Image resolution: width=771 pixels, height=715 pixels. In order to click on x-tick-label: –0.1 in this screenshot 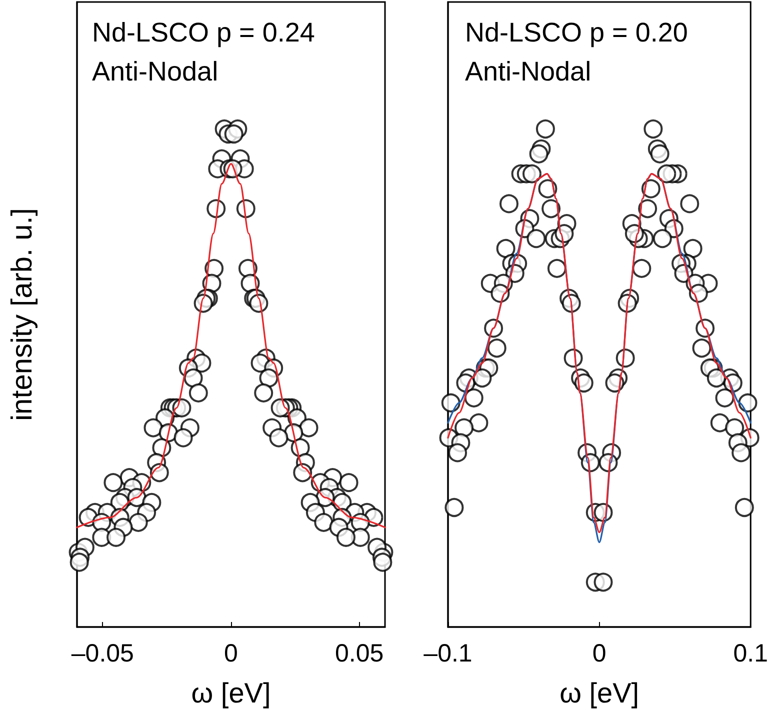, I will do `click(448, 654)`.